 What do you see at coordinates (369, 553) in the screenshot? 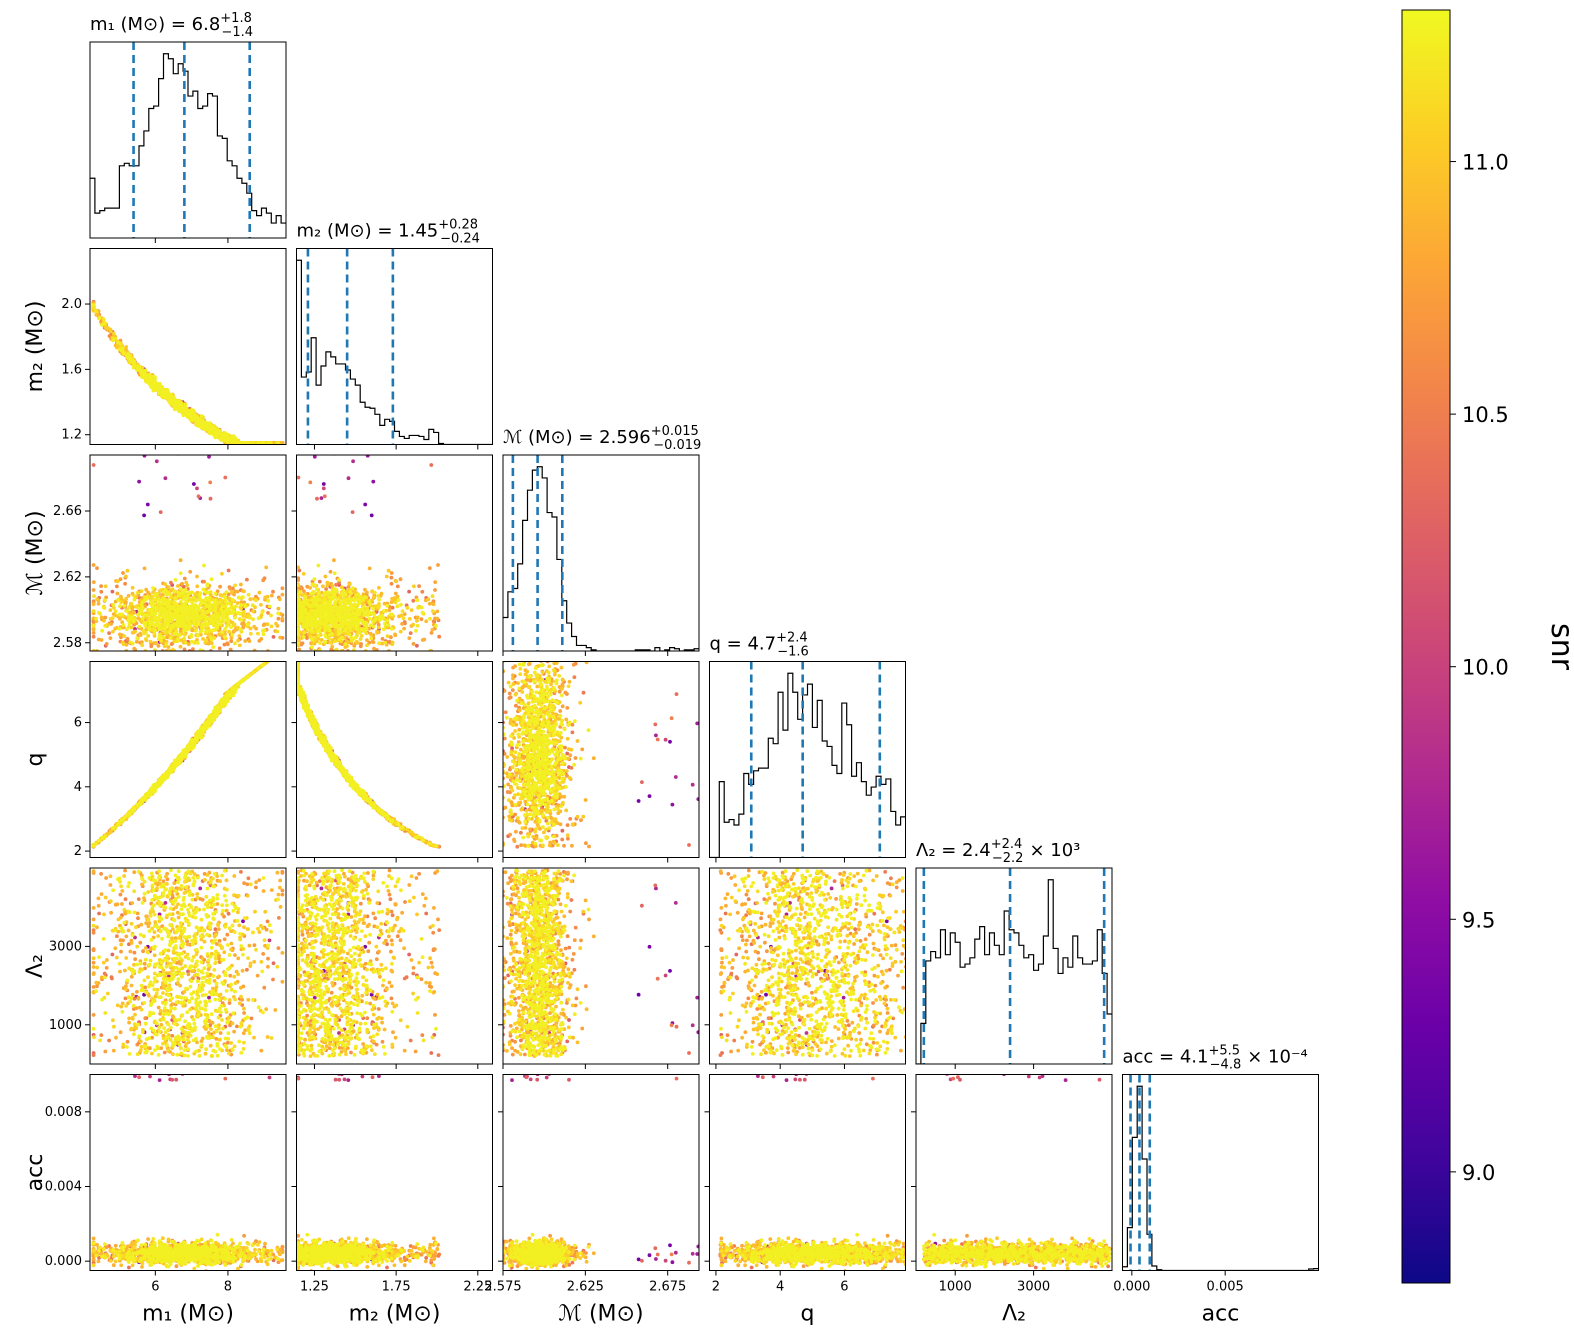
I see `scatter-mc-m2` at bounding box center [369, 553].